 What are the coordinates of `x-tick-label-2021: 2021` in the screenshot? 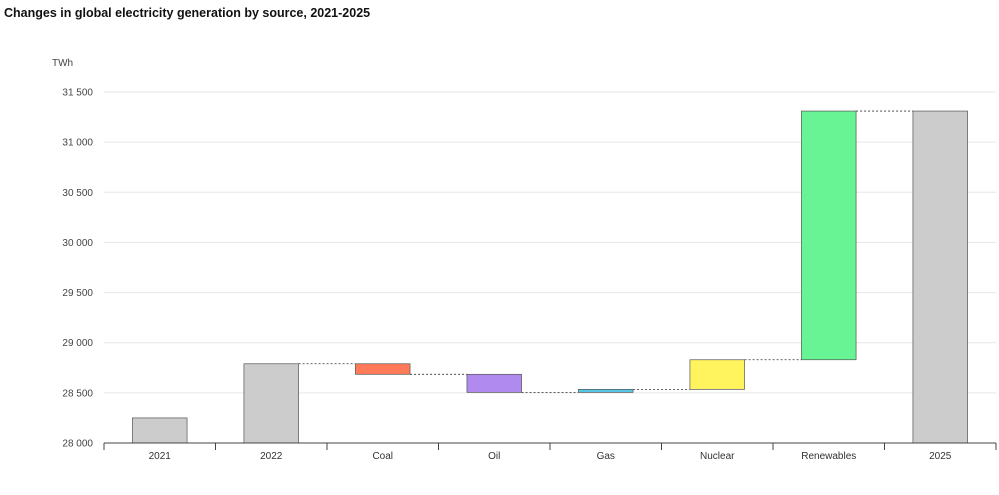 It's located at (160, 456).